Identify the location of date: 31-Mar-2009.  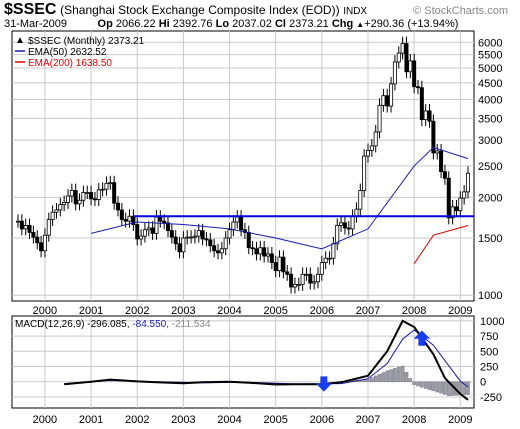
(35, 24).